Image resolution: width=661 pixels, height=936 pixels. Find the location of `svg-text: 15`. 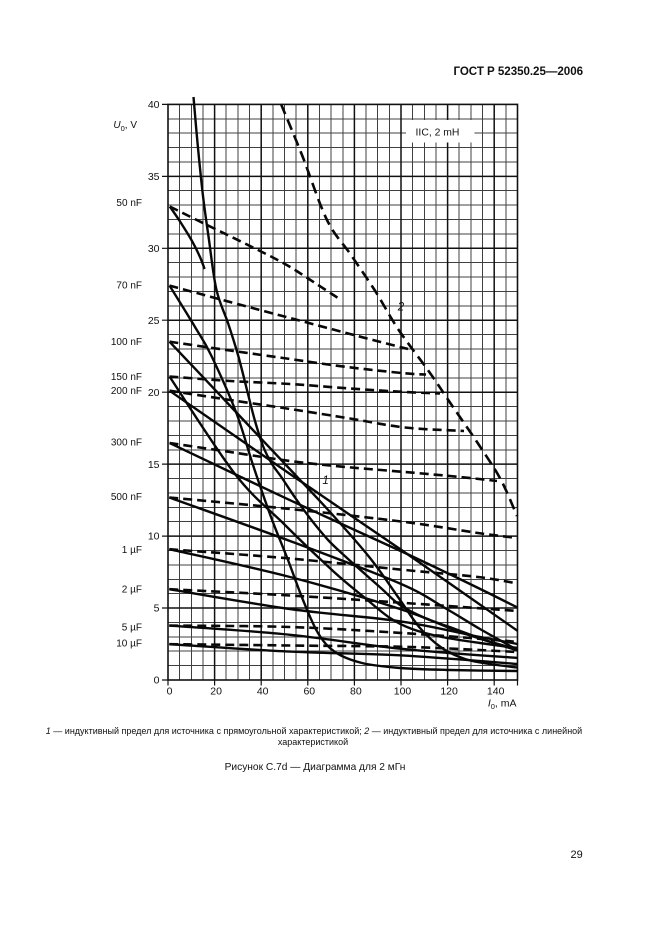

svg-text: 15 is located at coordinates (154, 465).